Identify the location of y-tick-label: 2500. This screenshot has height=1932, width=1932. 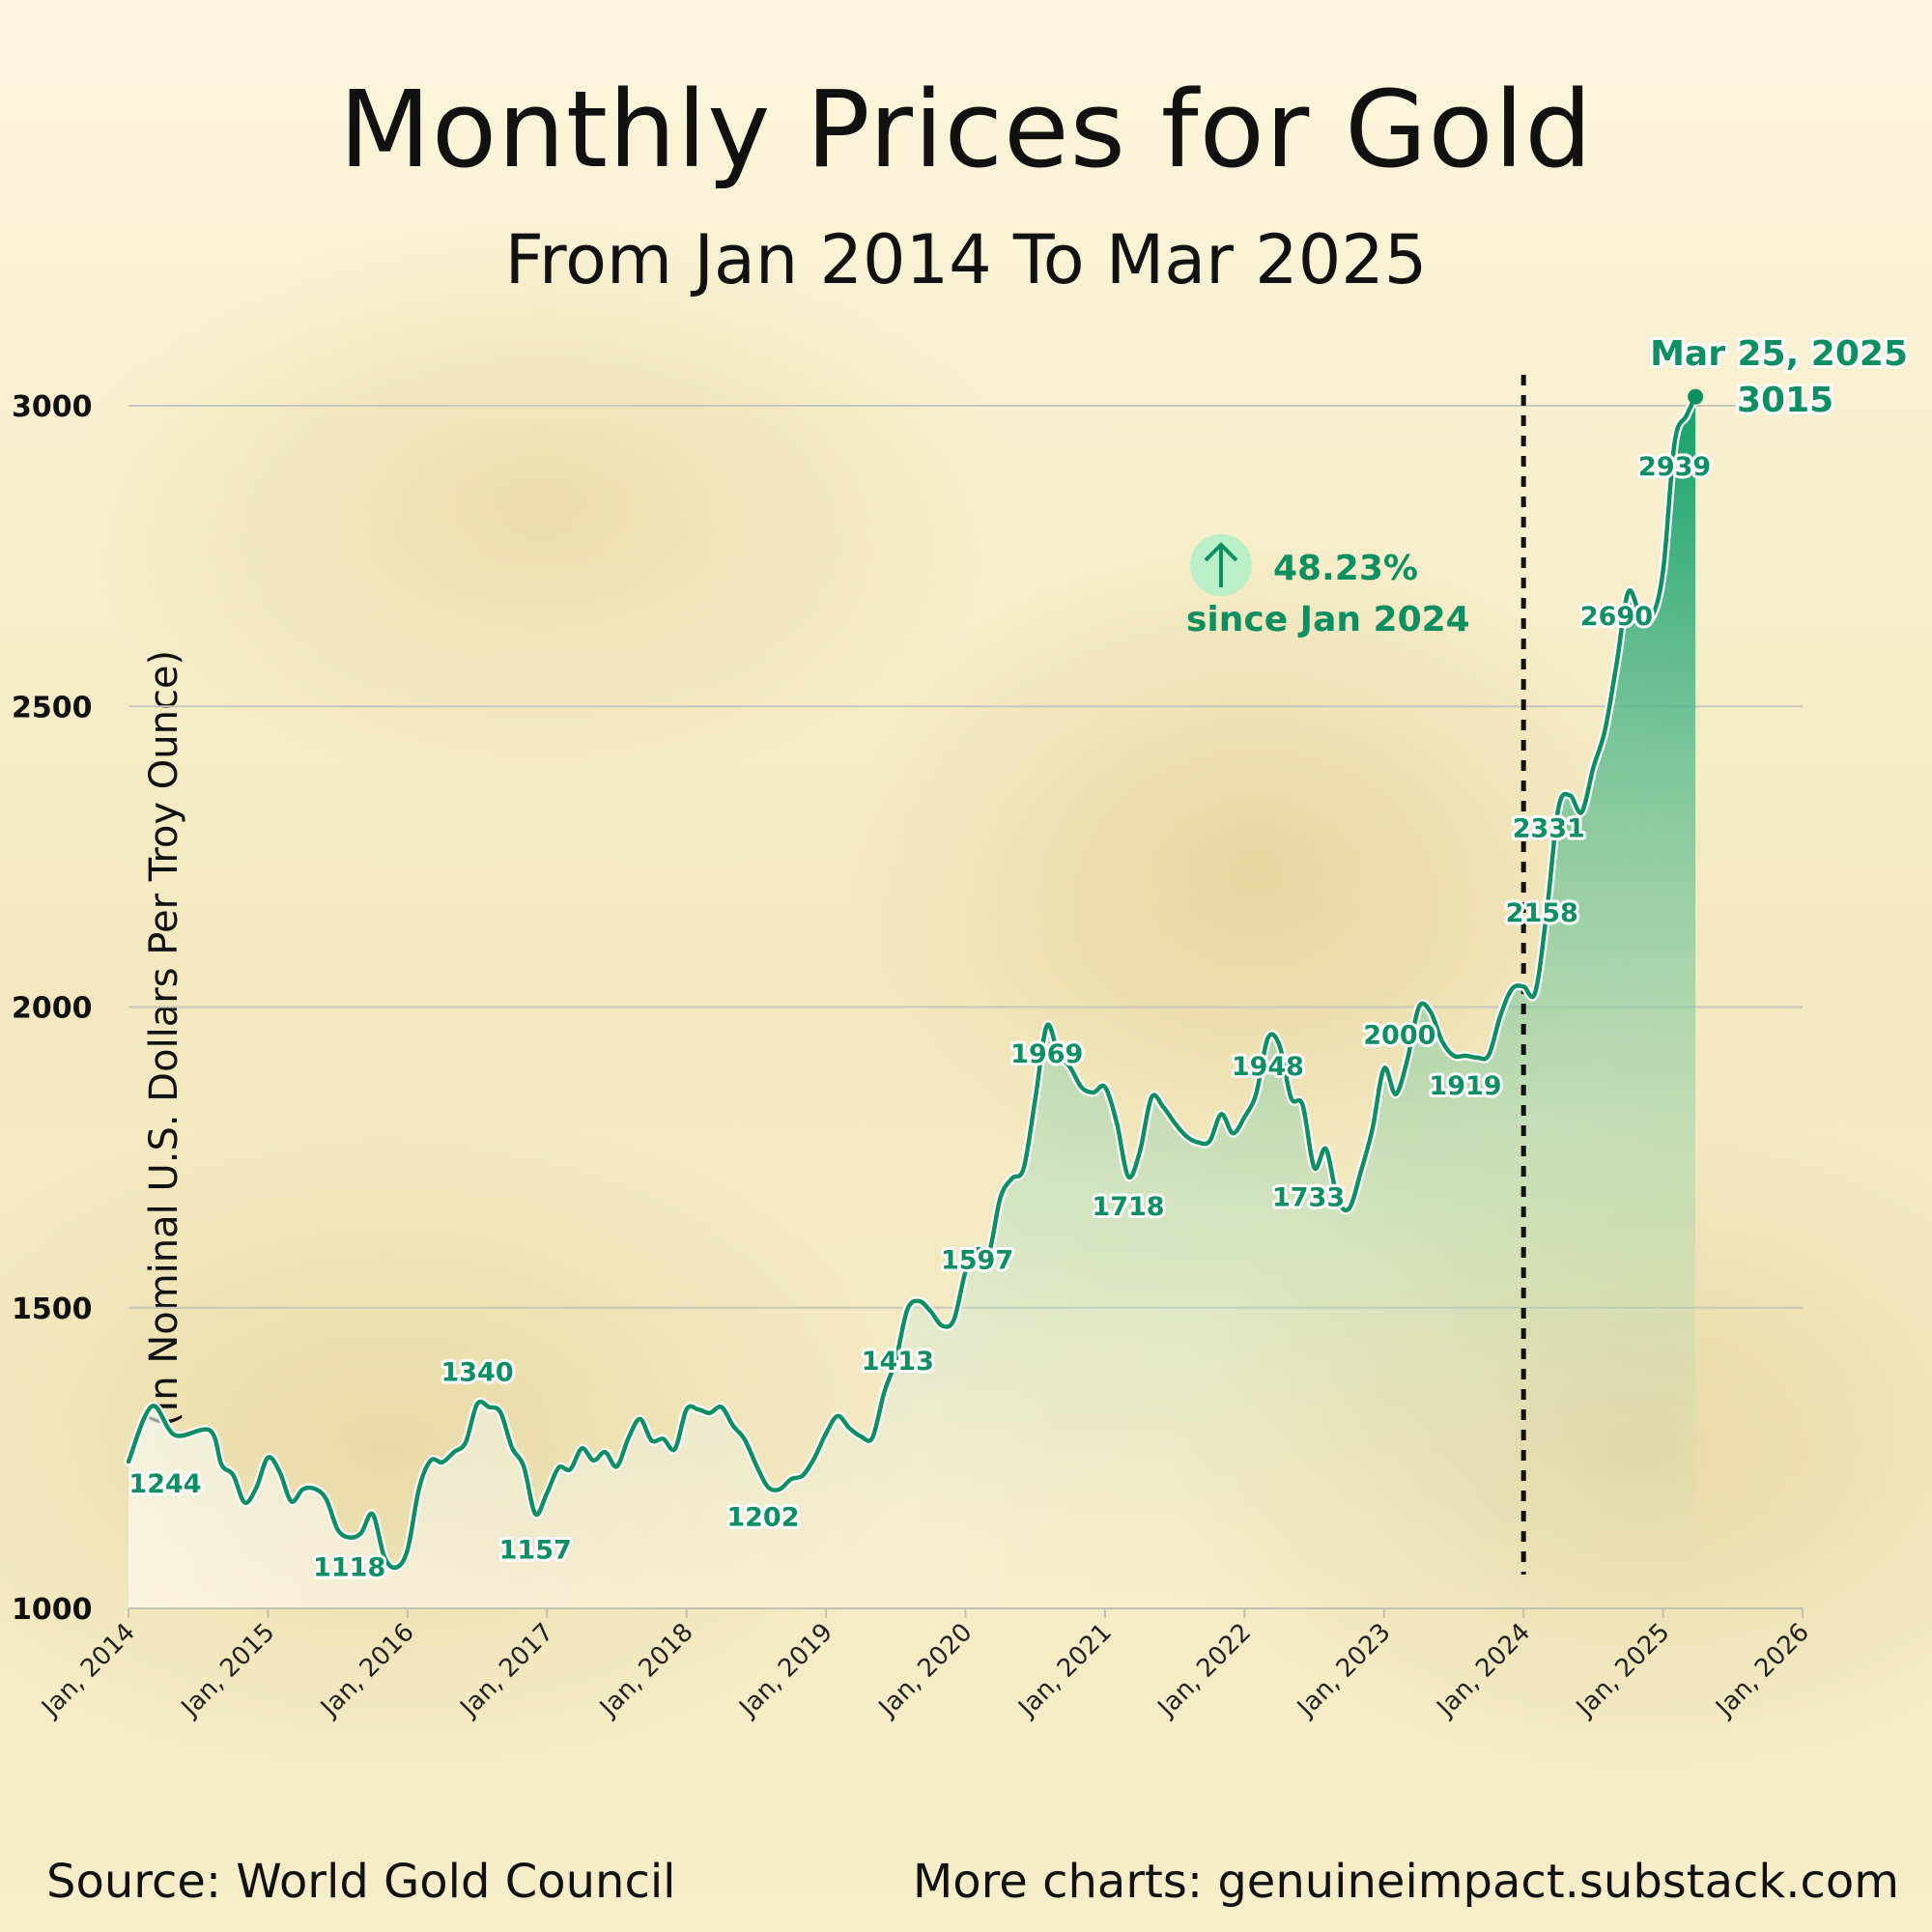
(52, 707).